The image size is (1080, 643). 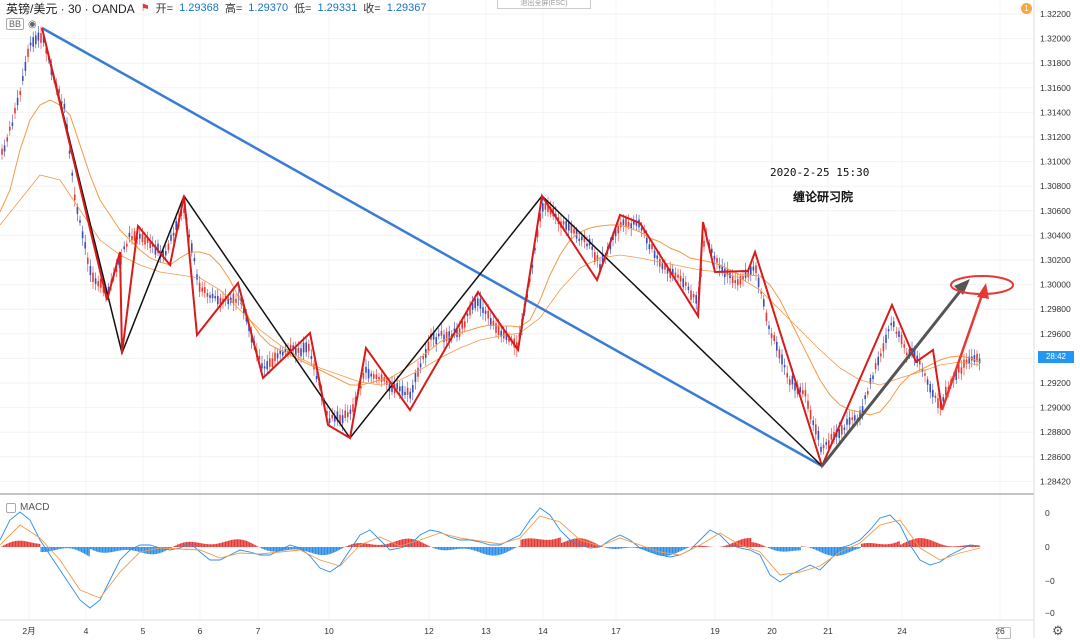 What do you see at coordinates (1050, 563) in the screenshot?
I see `macd-axis: 00−0−0` at bounding box center [1050, 563].